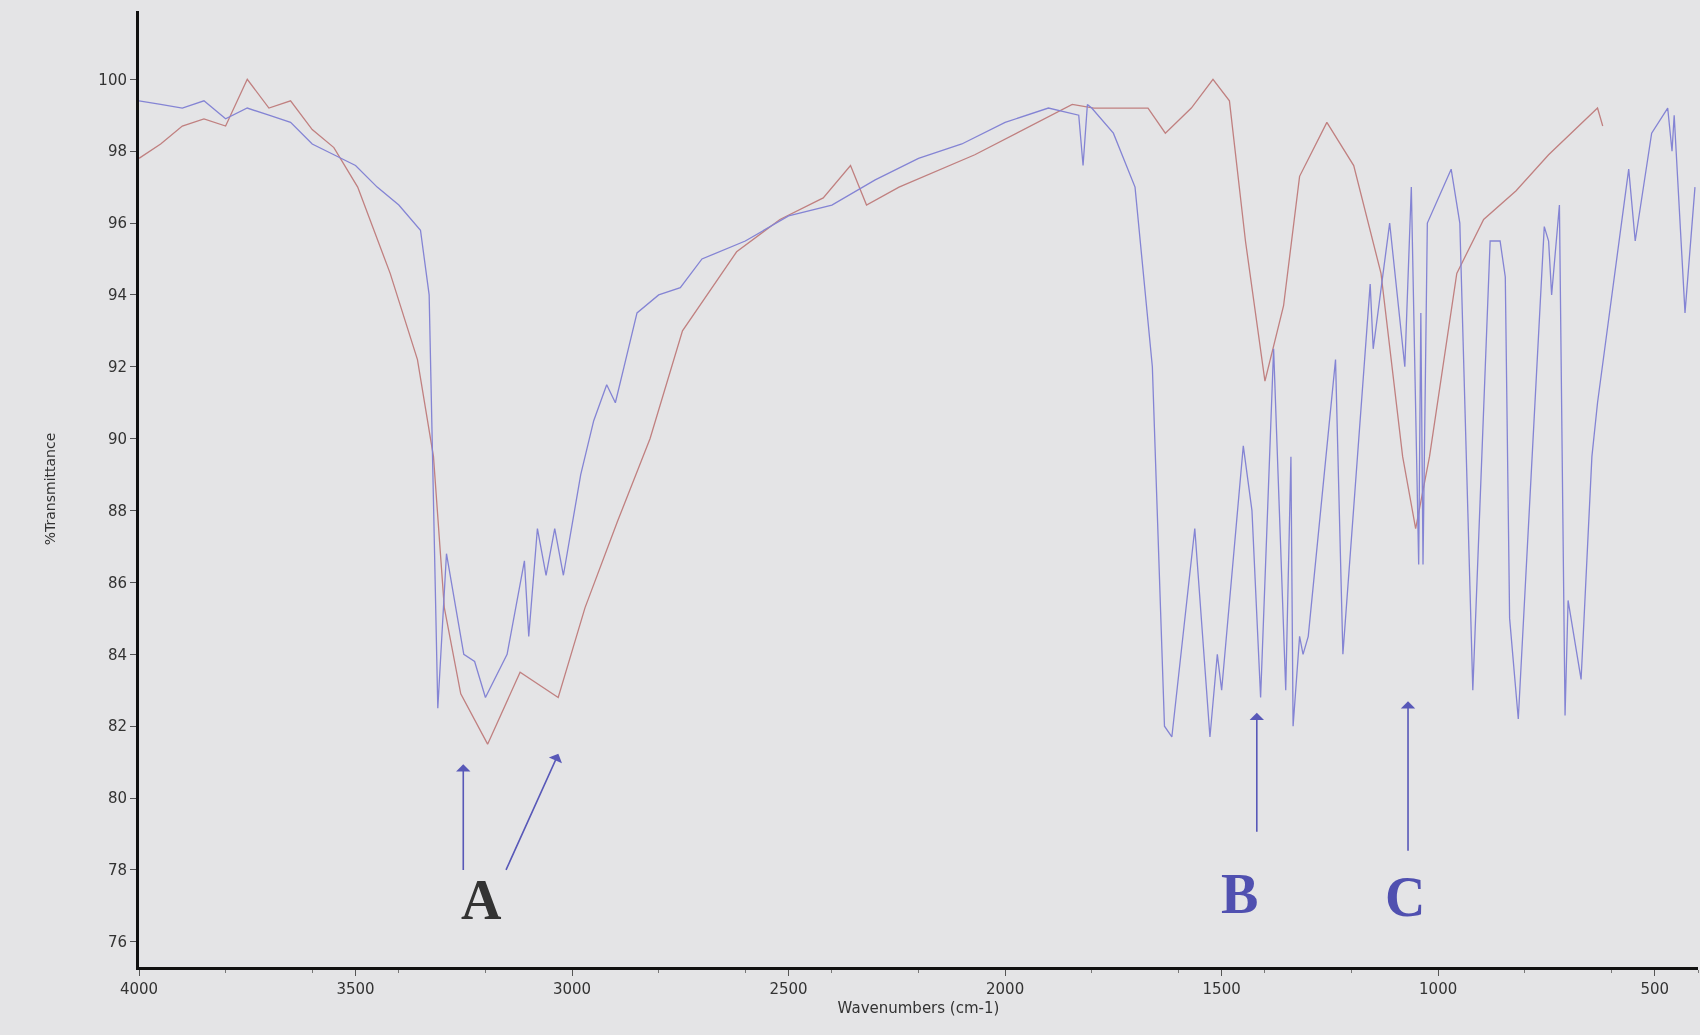 This screenshot has width=1700, height=1035. Describe the element at coordinates (481, 900) in the screenshot. I see `annotation: A` at that location.